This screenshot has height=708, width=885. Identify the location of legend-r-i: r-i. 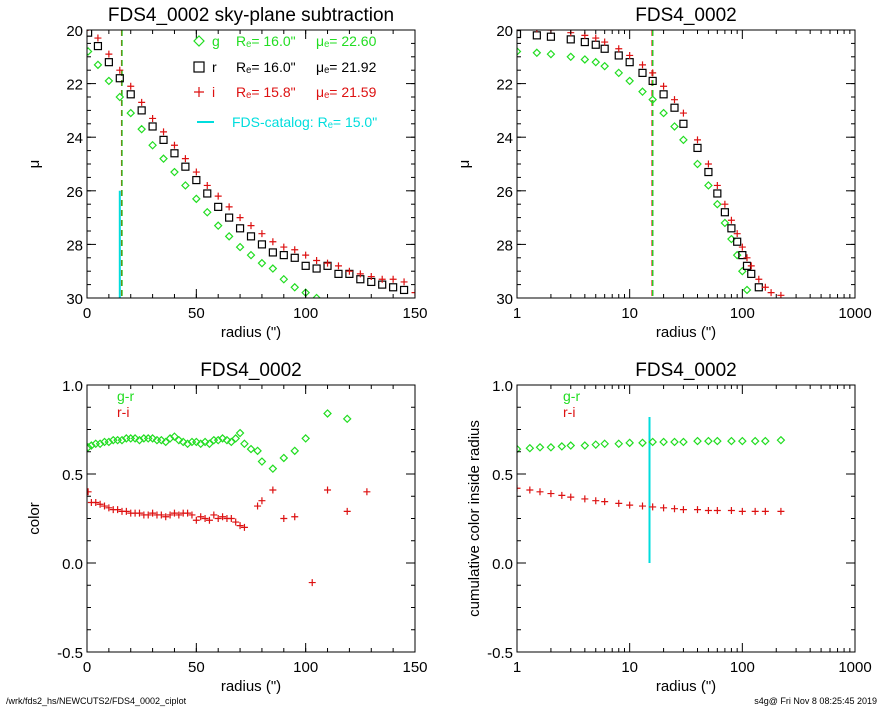
(123, 412).